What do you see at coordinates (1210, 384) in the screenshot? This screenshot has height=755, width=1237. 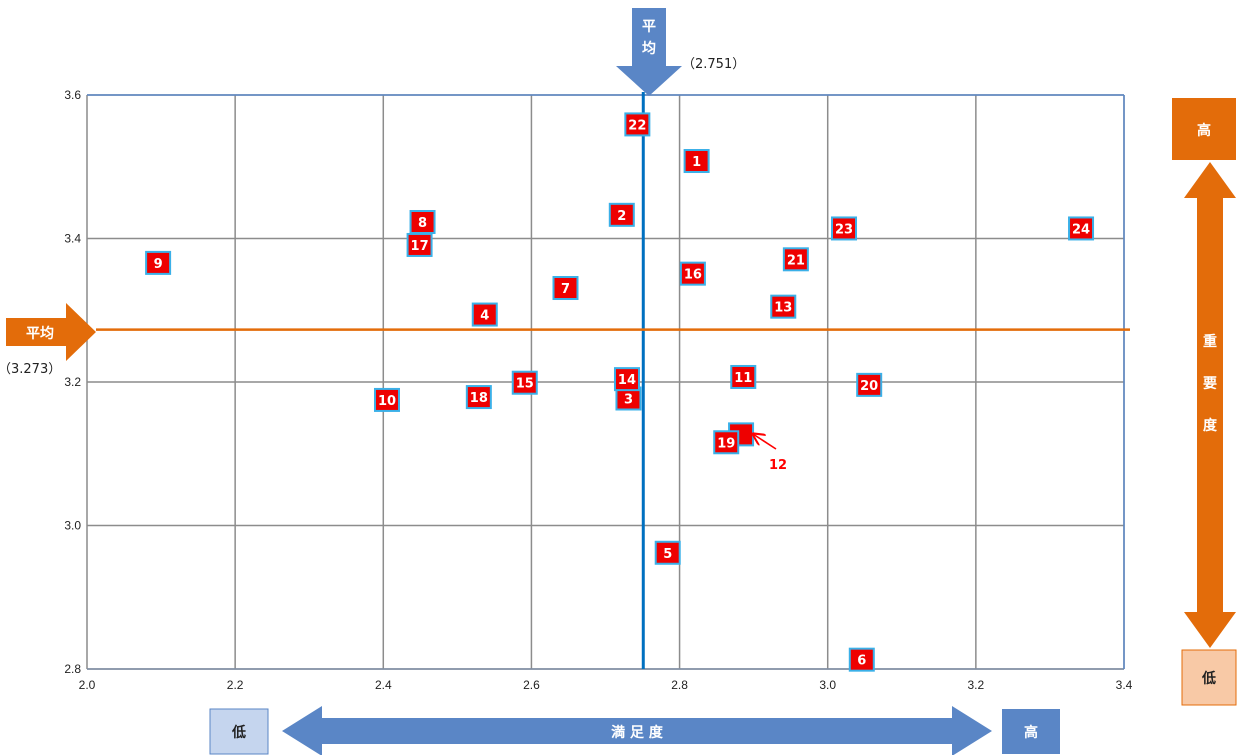 I see `importance-axis-char-2: 要` at bounding box center [1210, 384].